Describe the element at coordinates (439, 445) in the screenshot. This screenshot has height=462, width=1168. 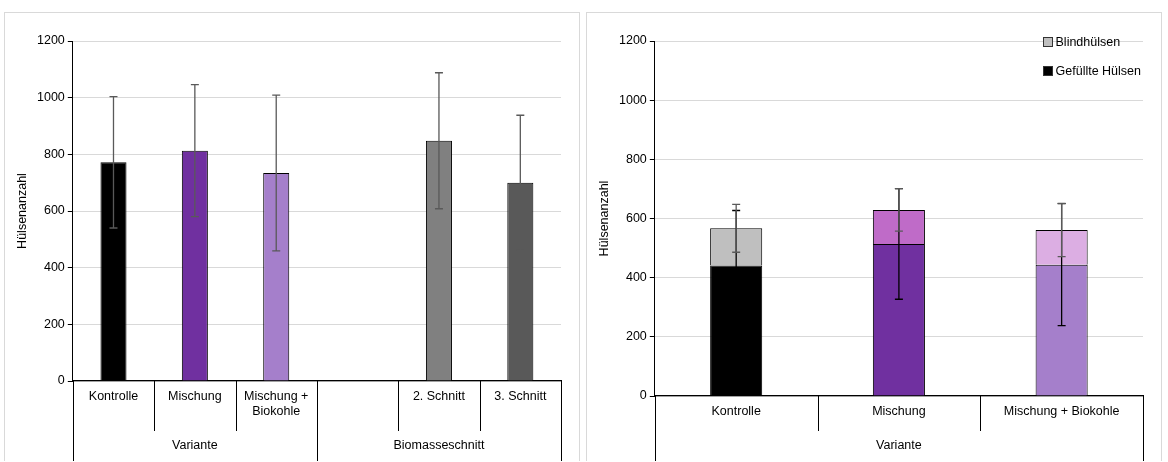
I see `text: Biomasseschnitt` at that location.